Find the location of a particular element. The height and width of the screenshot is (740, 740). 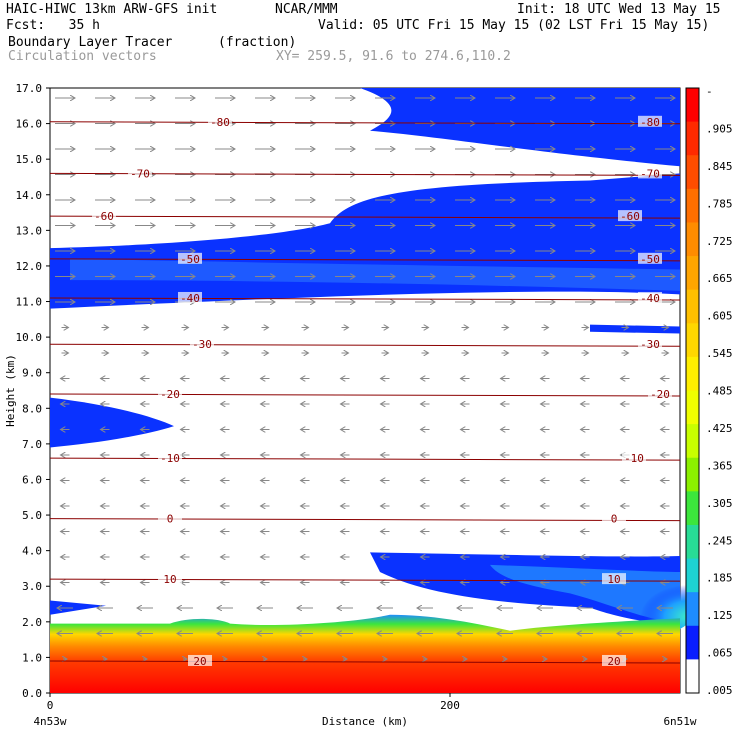

tracer-upper-core is located at coordinates (375, 274).